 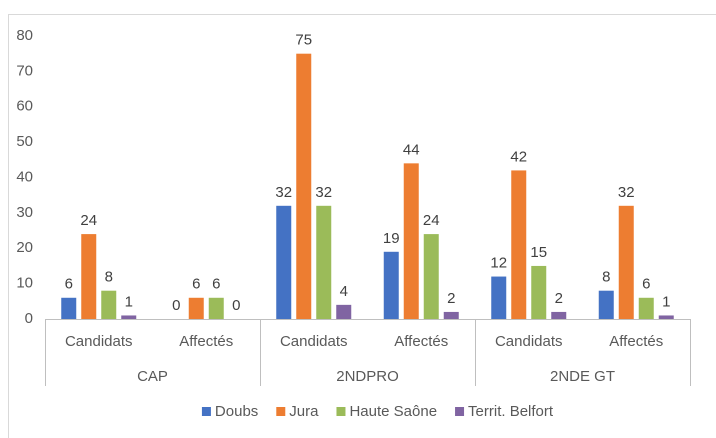 What do you see at coordinates (24, 141) in the screenshot?
I see `y-tick-label: 50` at bounding box center [24, 141].